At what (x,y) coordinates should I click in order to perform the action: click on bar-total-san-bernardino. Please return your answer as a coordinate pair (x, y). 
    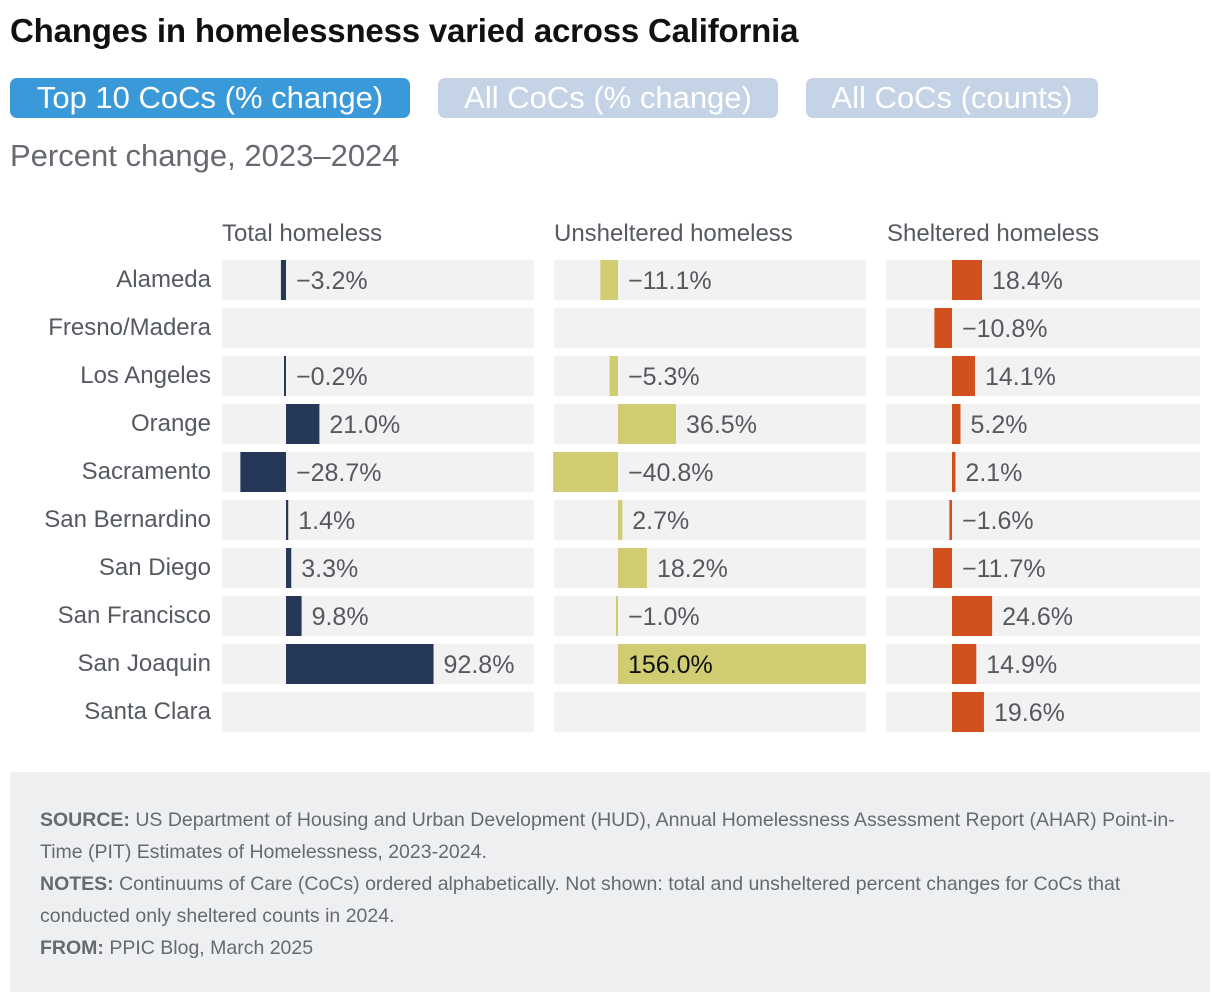
    Looking at the image, I should click on (287, 520).